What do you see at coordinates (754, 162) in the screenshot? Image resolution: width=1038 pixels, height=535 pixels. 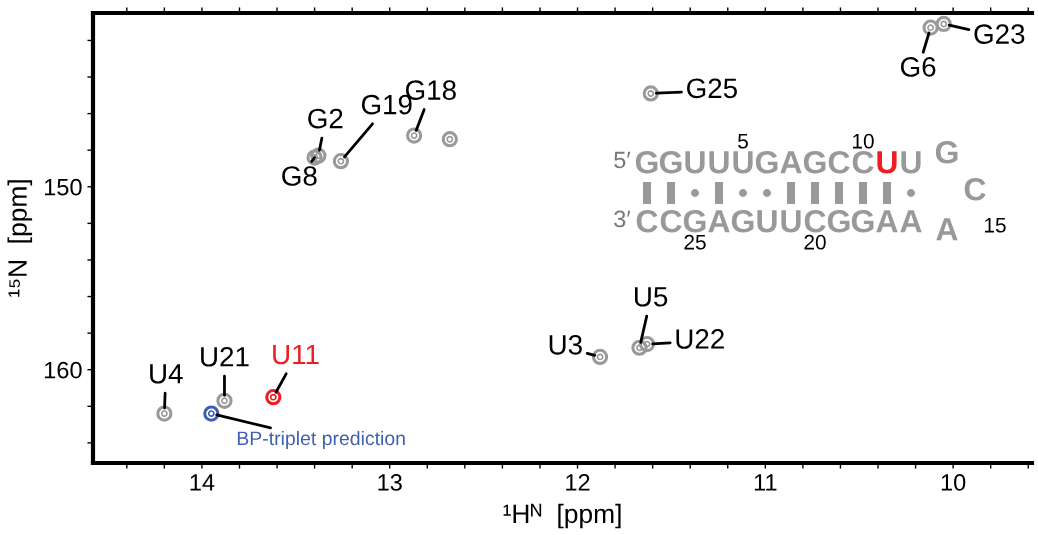 I see `text: GGUUUGAGCC` at bounding box center [754, 162].